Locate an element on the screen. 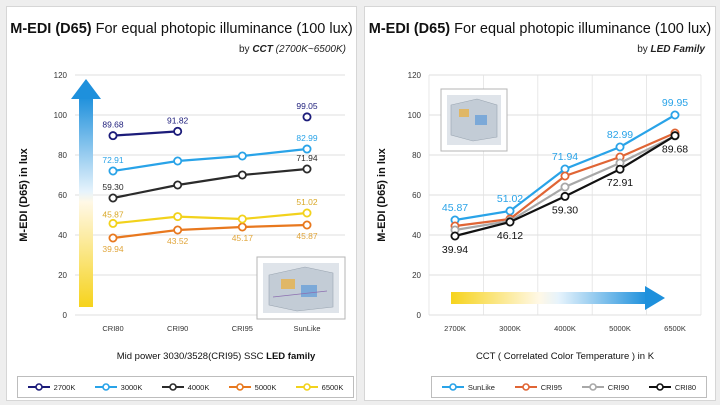  series-line-4000k is located at coordinates (210, 183).